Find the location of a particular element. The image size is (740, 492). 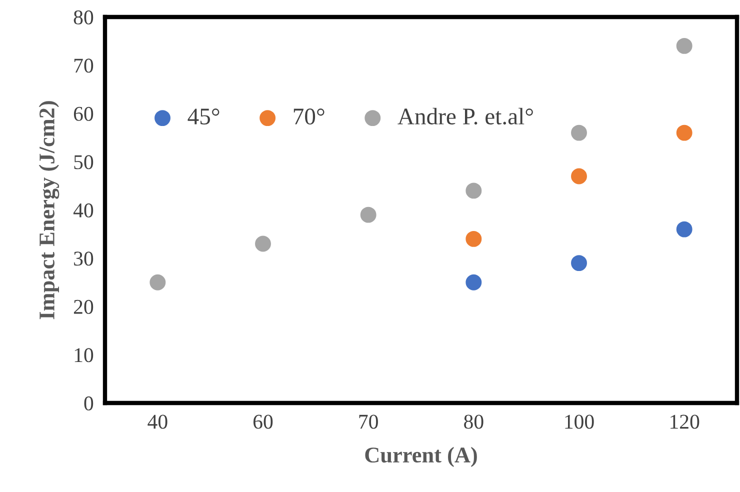

y-tick-label: 60 is located at coordinates (84, 113).